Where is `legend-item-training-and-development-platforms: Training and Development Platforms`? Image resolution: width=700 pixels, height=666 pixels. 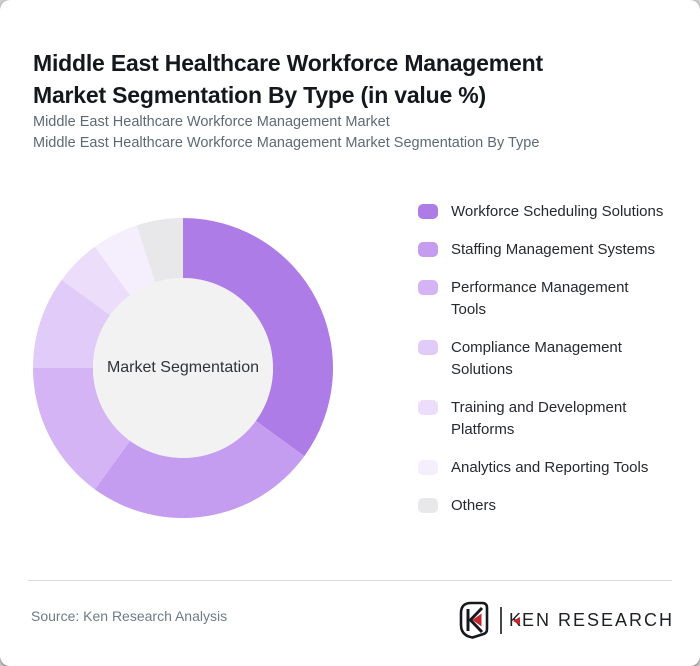 legend-item-training-and-development-platforms: Training and Development Platforms is located at coordinates (547, 419).